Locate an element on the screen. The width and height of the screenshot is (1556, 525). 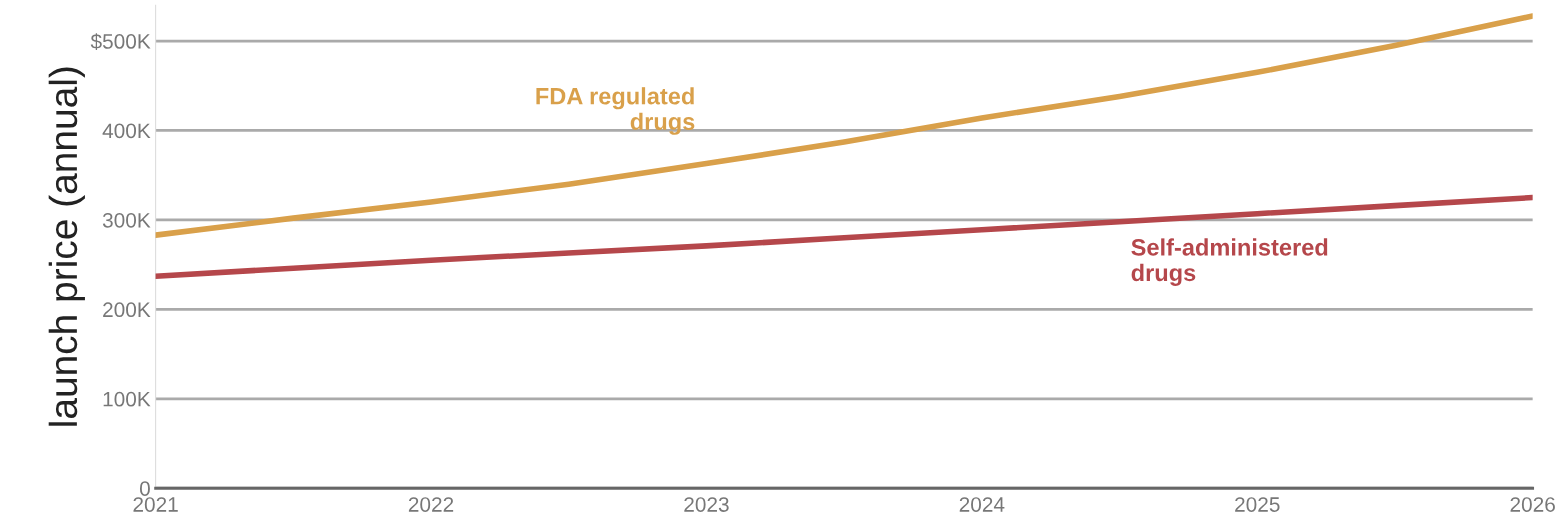
x-tick-label: 2024 is located at coordinates (982, 504).